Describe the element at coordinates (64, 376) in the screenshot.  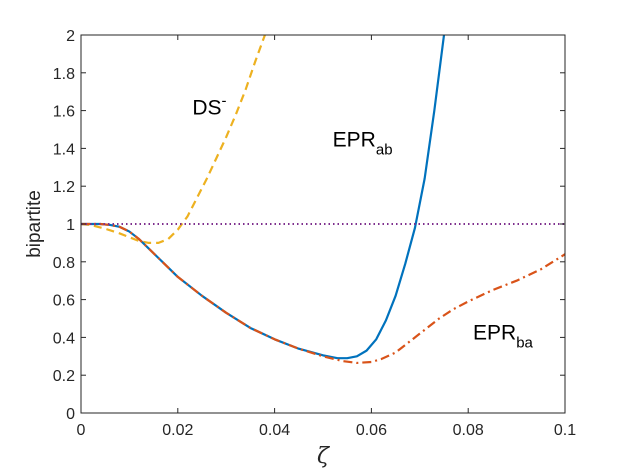
I see `y-tick-label: 0.2` at that location.